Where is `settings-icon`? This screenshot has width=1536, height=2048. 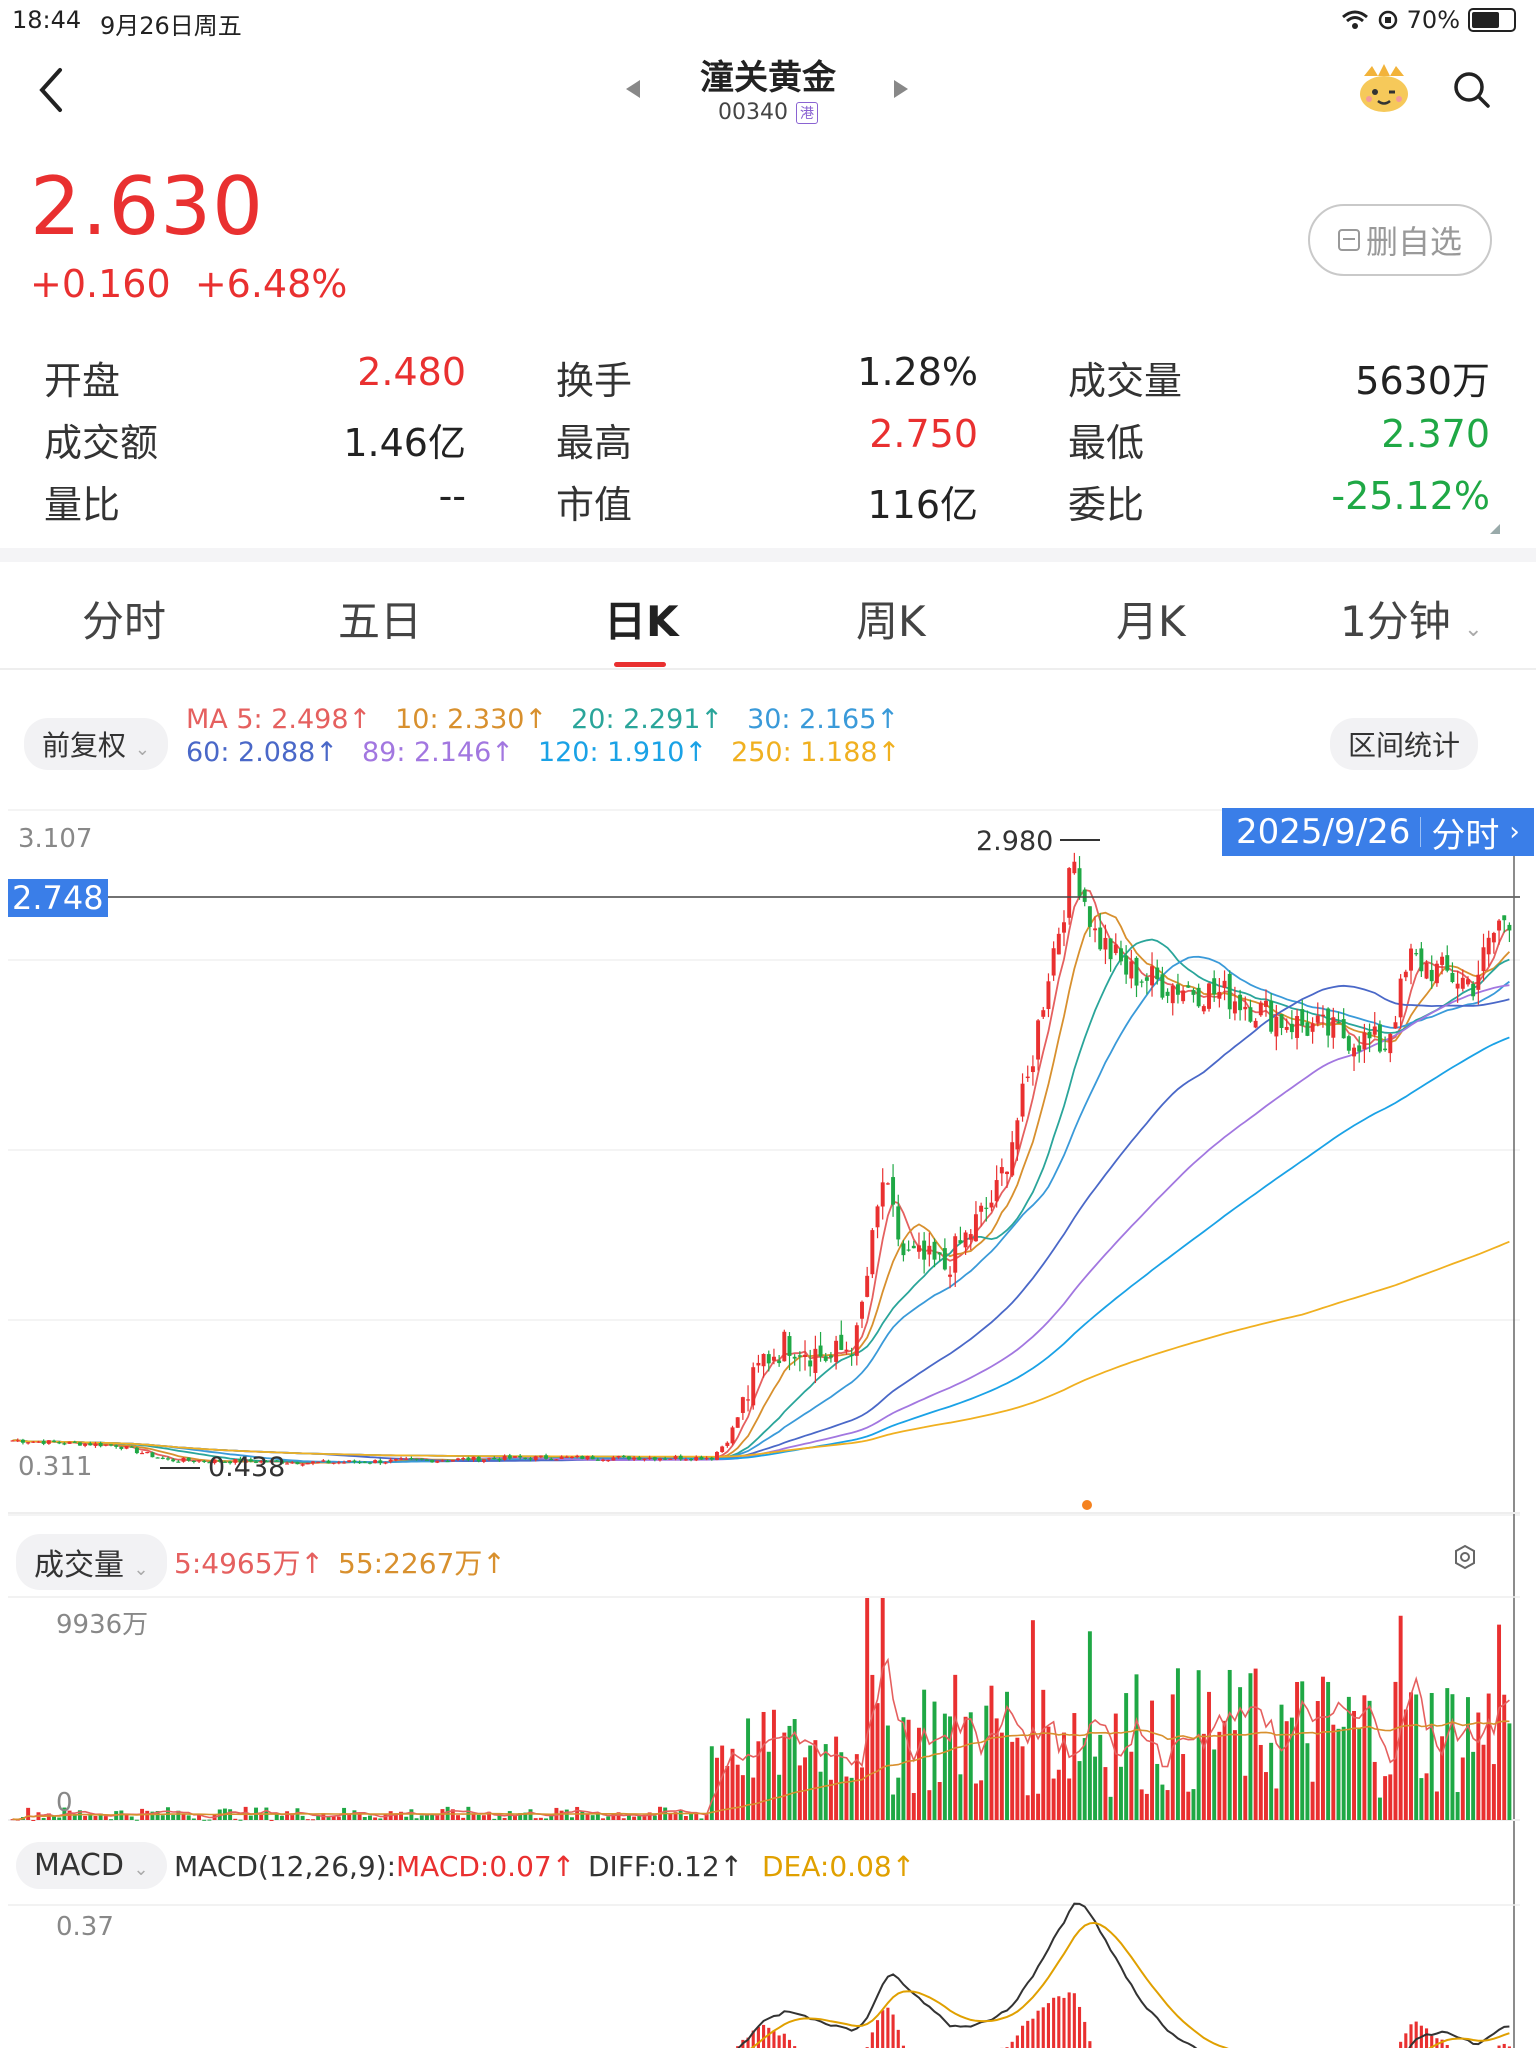
settings-icon is located at coordinates (1465, 1557).